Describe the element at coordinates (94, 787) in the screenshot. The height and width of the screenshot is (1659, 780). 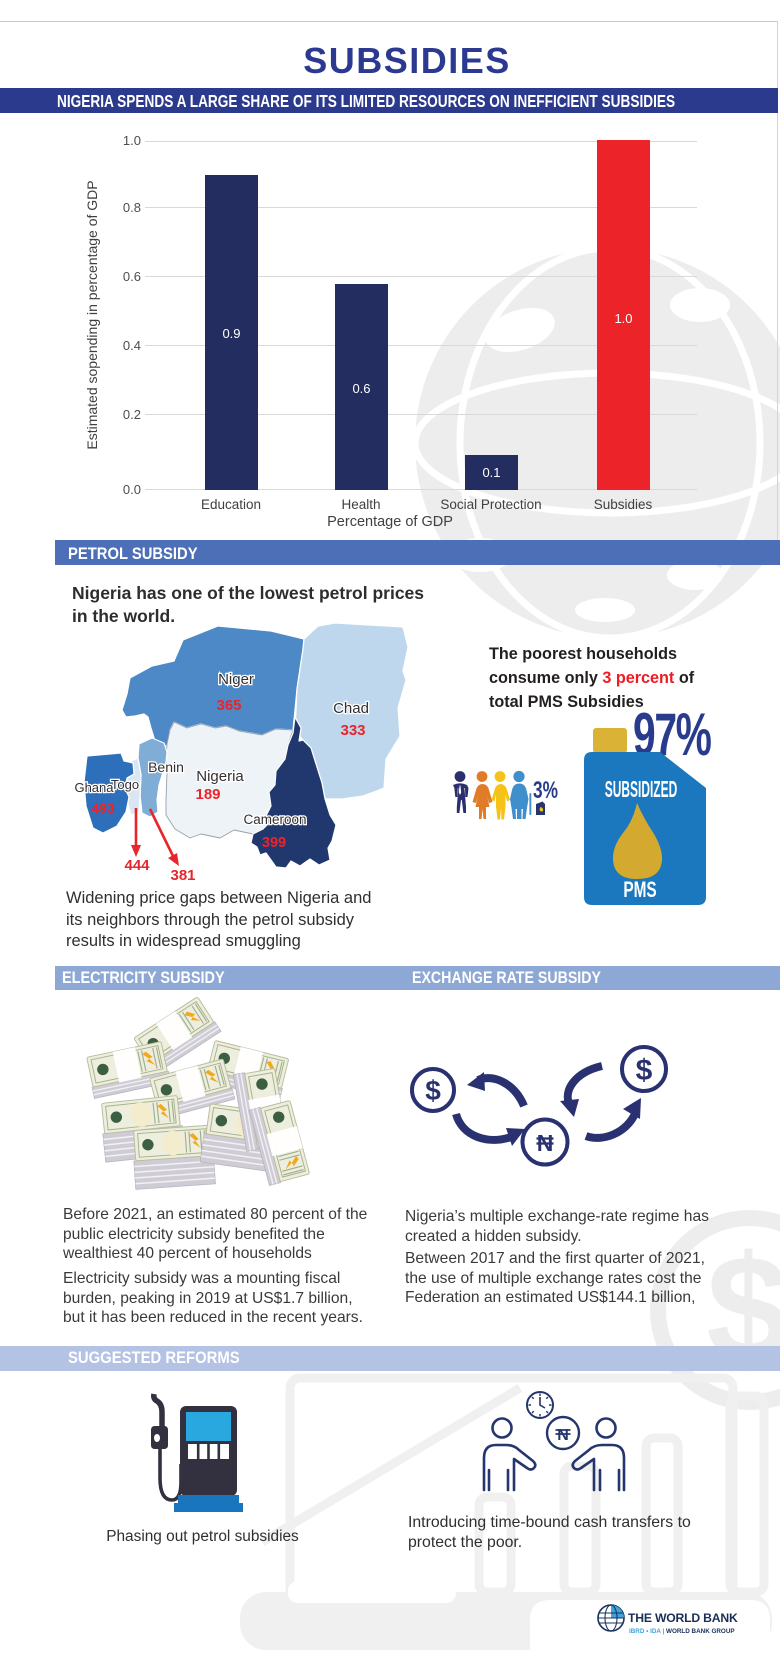
I see `svg-text: Ghana` at that location.